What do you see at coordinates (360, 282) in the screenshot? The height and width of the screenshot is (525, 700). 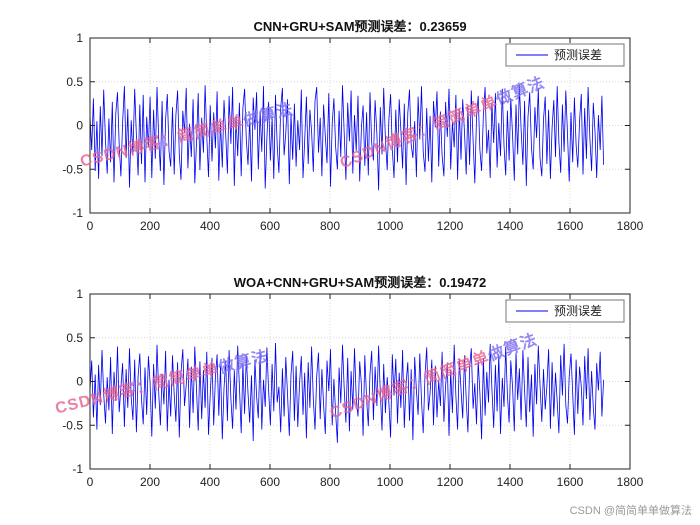 I see `bottom-chart-title: WOA+CNN+GRU+SAM预测误差：0.19472` at bounding box center [360, 282].